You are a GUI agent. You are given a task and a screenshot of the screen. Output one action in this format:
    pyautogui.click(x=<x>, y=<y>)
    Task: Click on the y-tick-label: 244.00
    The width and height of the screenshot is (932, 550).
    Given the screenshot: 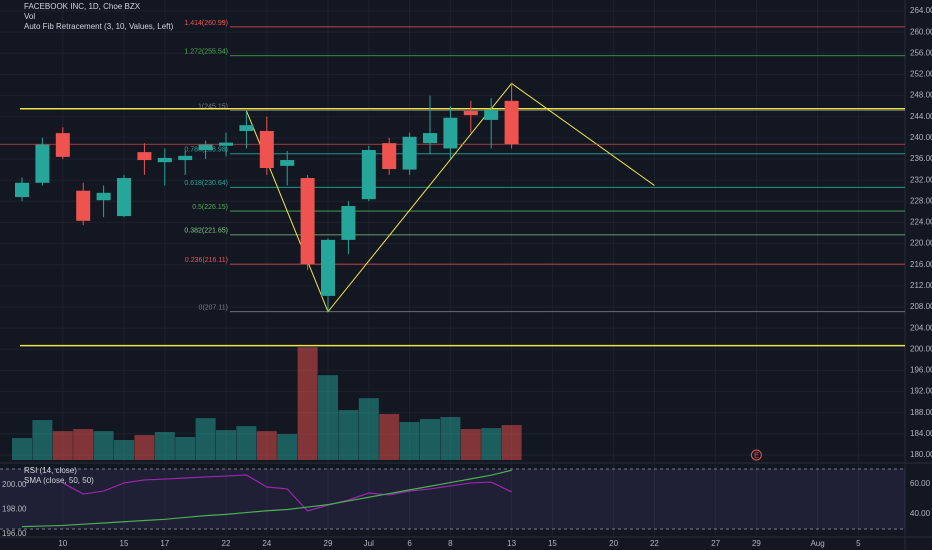 What is the action you would take?
    pyautogui.click(x=921, y=116)
    